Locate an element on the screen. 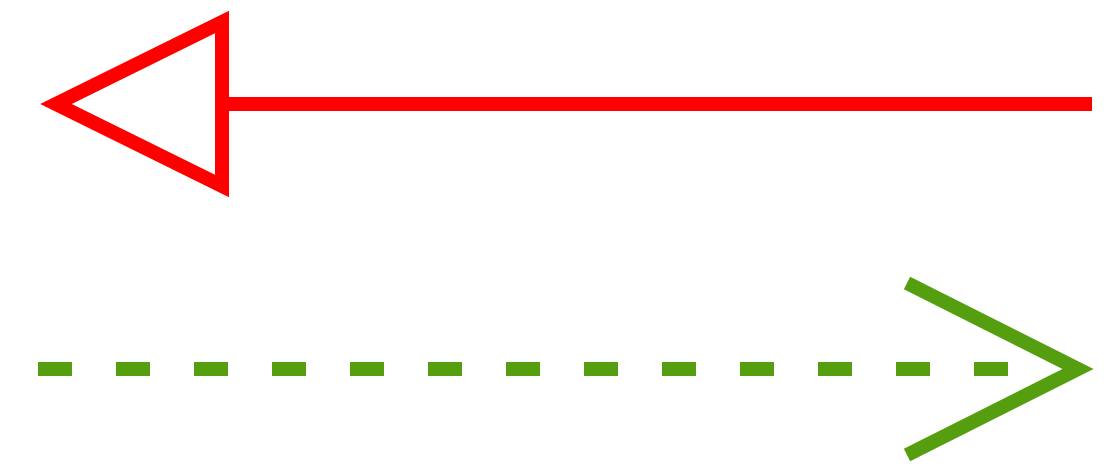  red-arrow-head is located at coordinates (134, 104).